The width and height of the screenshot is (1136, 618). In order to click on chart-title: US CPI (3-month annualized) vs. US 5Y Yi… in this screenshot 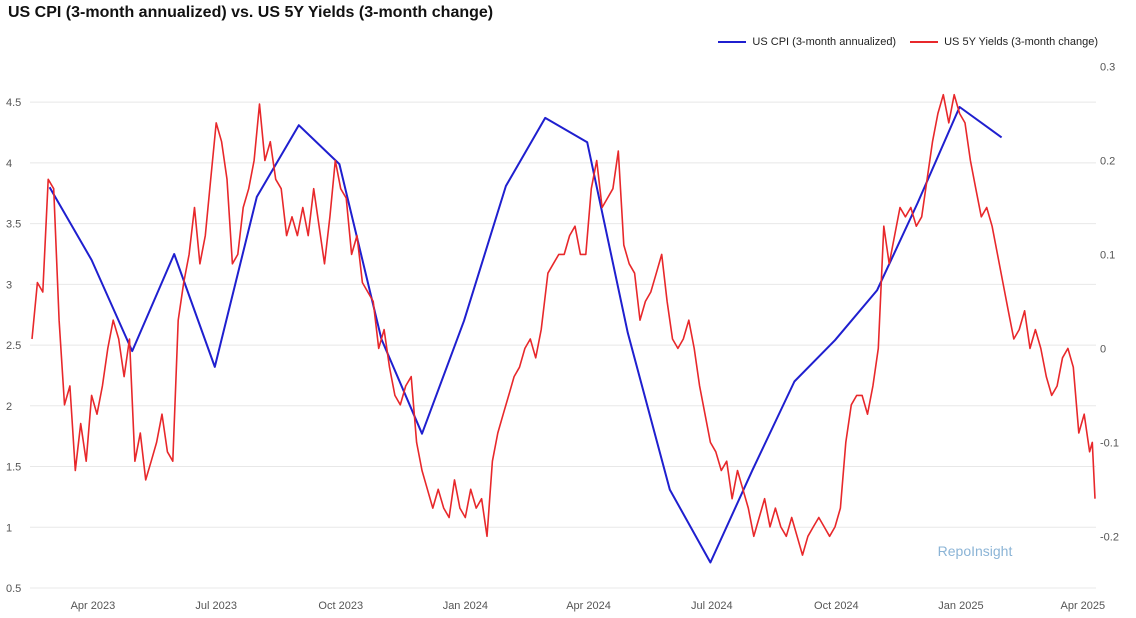, I will do `click(251, 12)`.